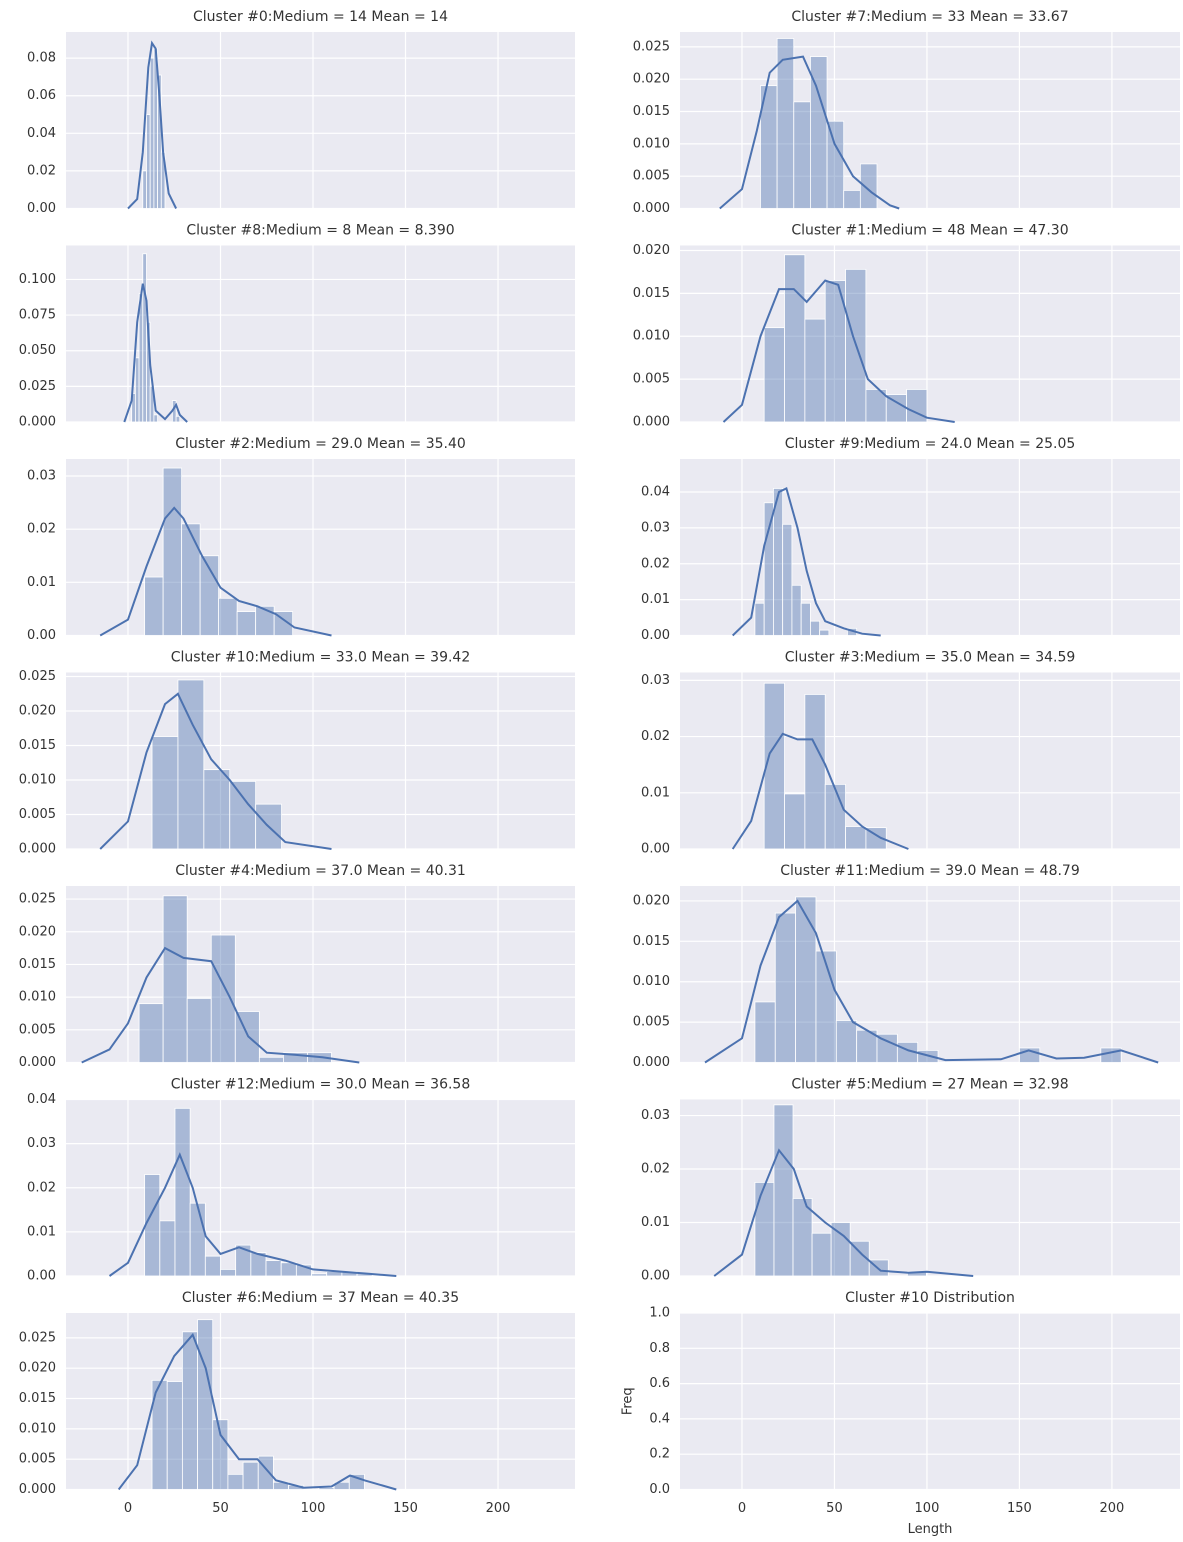  Describe the element at coordinates (321, 658) in the screenshot. I see `chart-title: Cluster #10:Medium = 33.0 Mean = 39.42` at that location.